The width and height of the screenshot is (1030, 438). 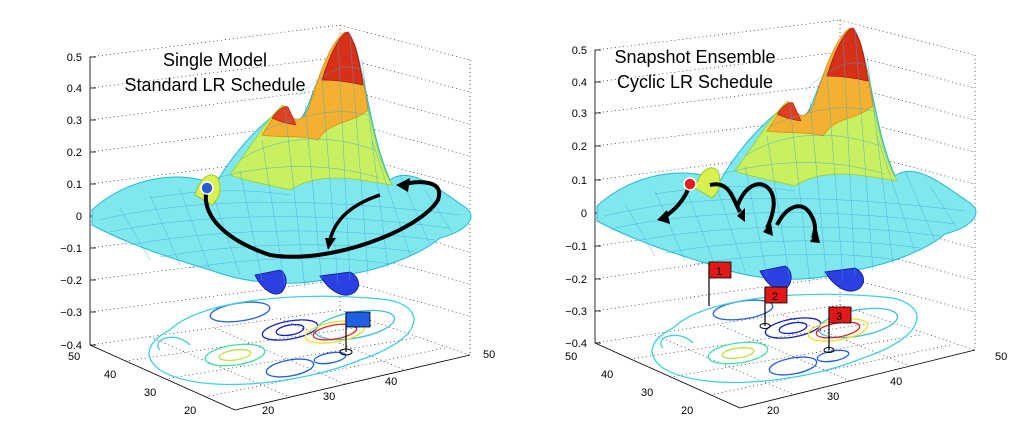 What do you see at coordinates (719, 272) in the screenshot?
I see `flag-label: 1` at bounding box center [719, 272].